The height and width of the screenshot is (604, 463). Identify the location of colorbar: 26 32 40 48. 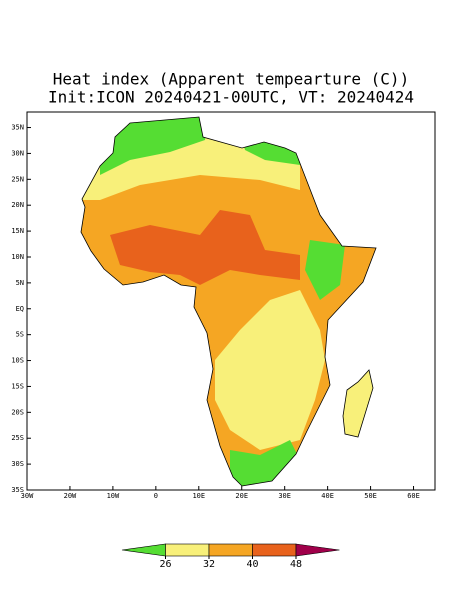
(230, 556).